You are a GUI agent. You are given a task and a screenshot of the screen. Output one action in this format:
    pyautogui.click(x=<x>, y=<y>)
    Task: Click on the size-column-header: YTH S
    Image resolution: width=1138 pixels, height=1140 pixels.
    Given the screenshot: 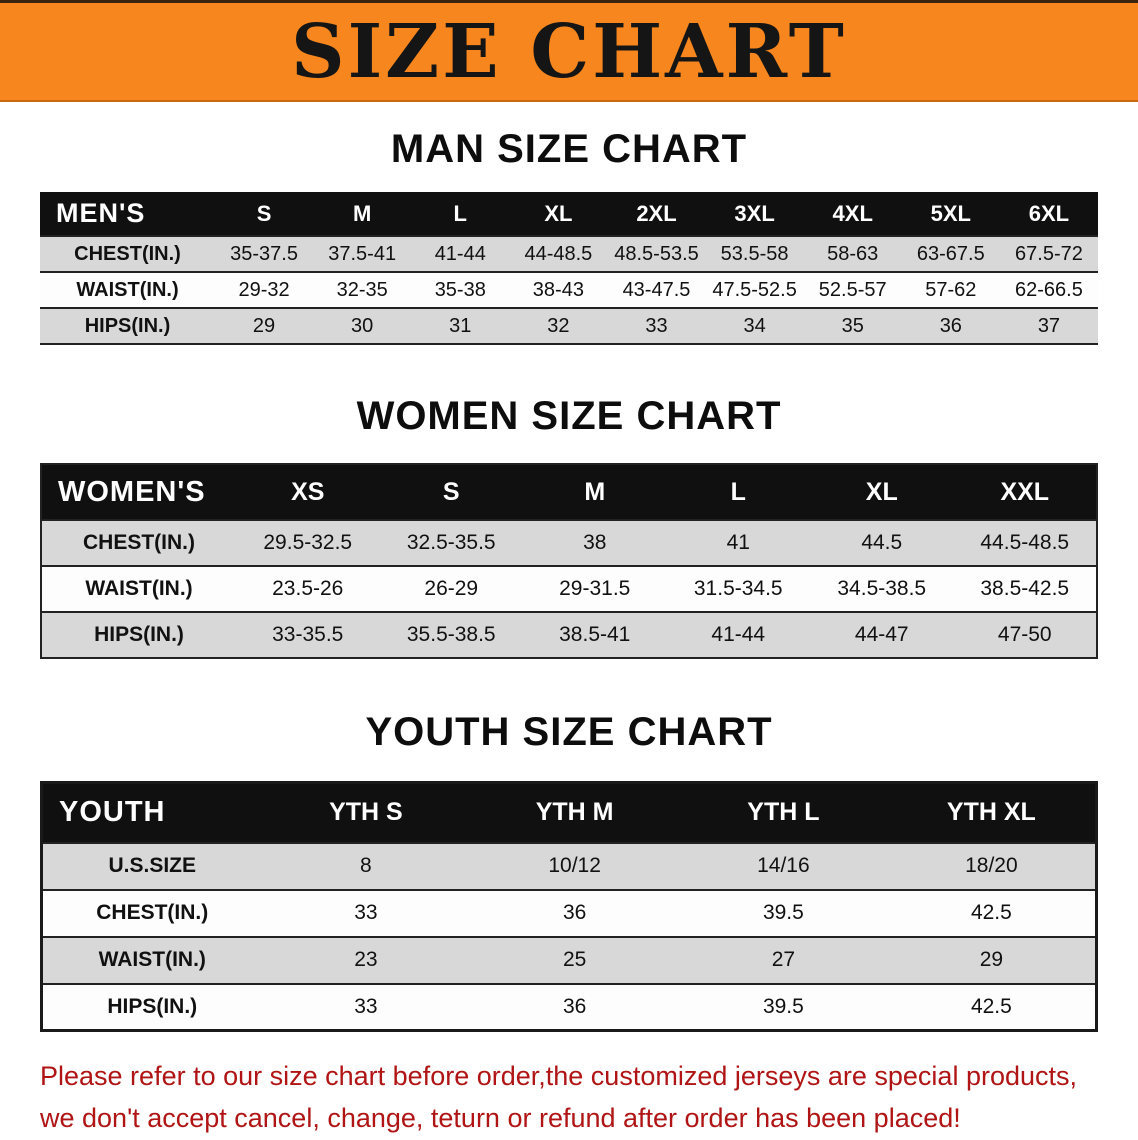 What is the action you would take?
    pyautogui.click(x=366, y=812)
    